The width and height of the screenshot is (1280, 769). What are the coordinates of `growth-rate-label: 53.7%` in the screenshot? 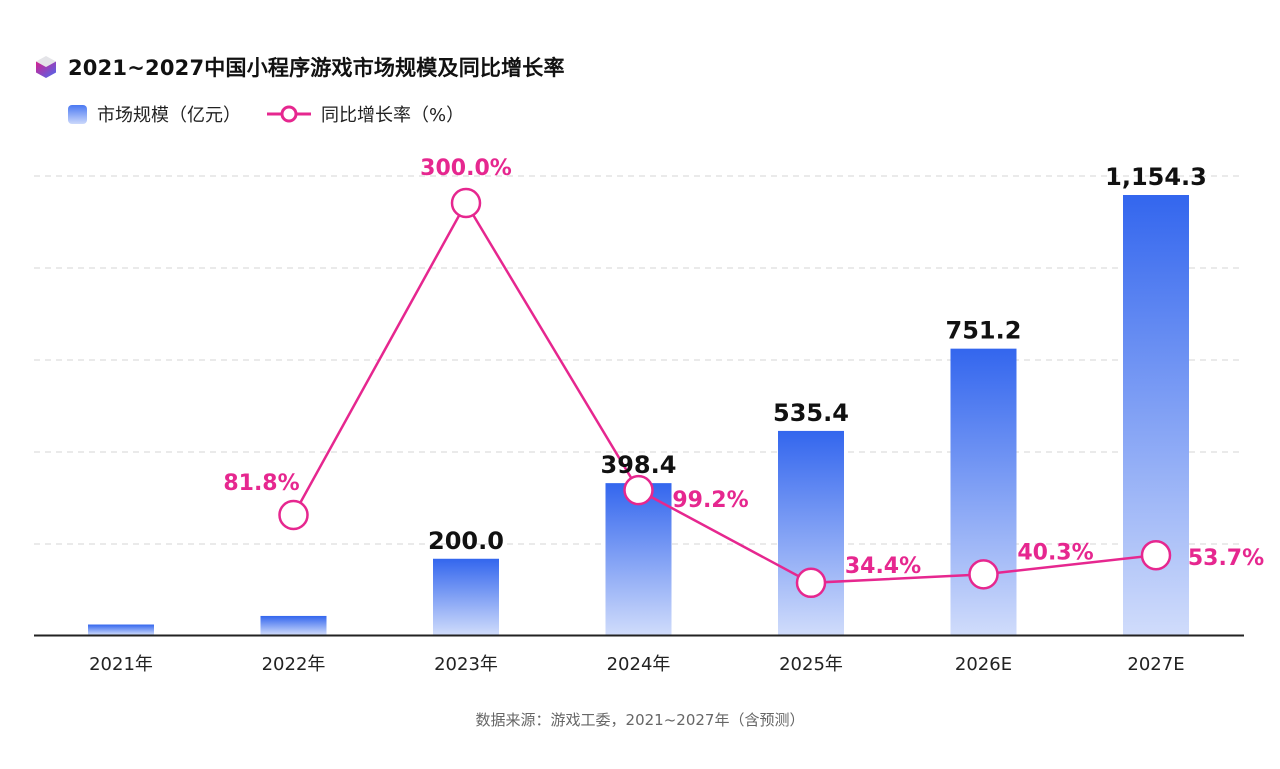 It's located at (1226, 558).